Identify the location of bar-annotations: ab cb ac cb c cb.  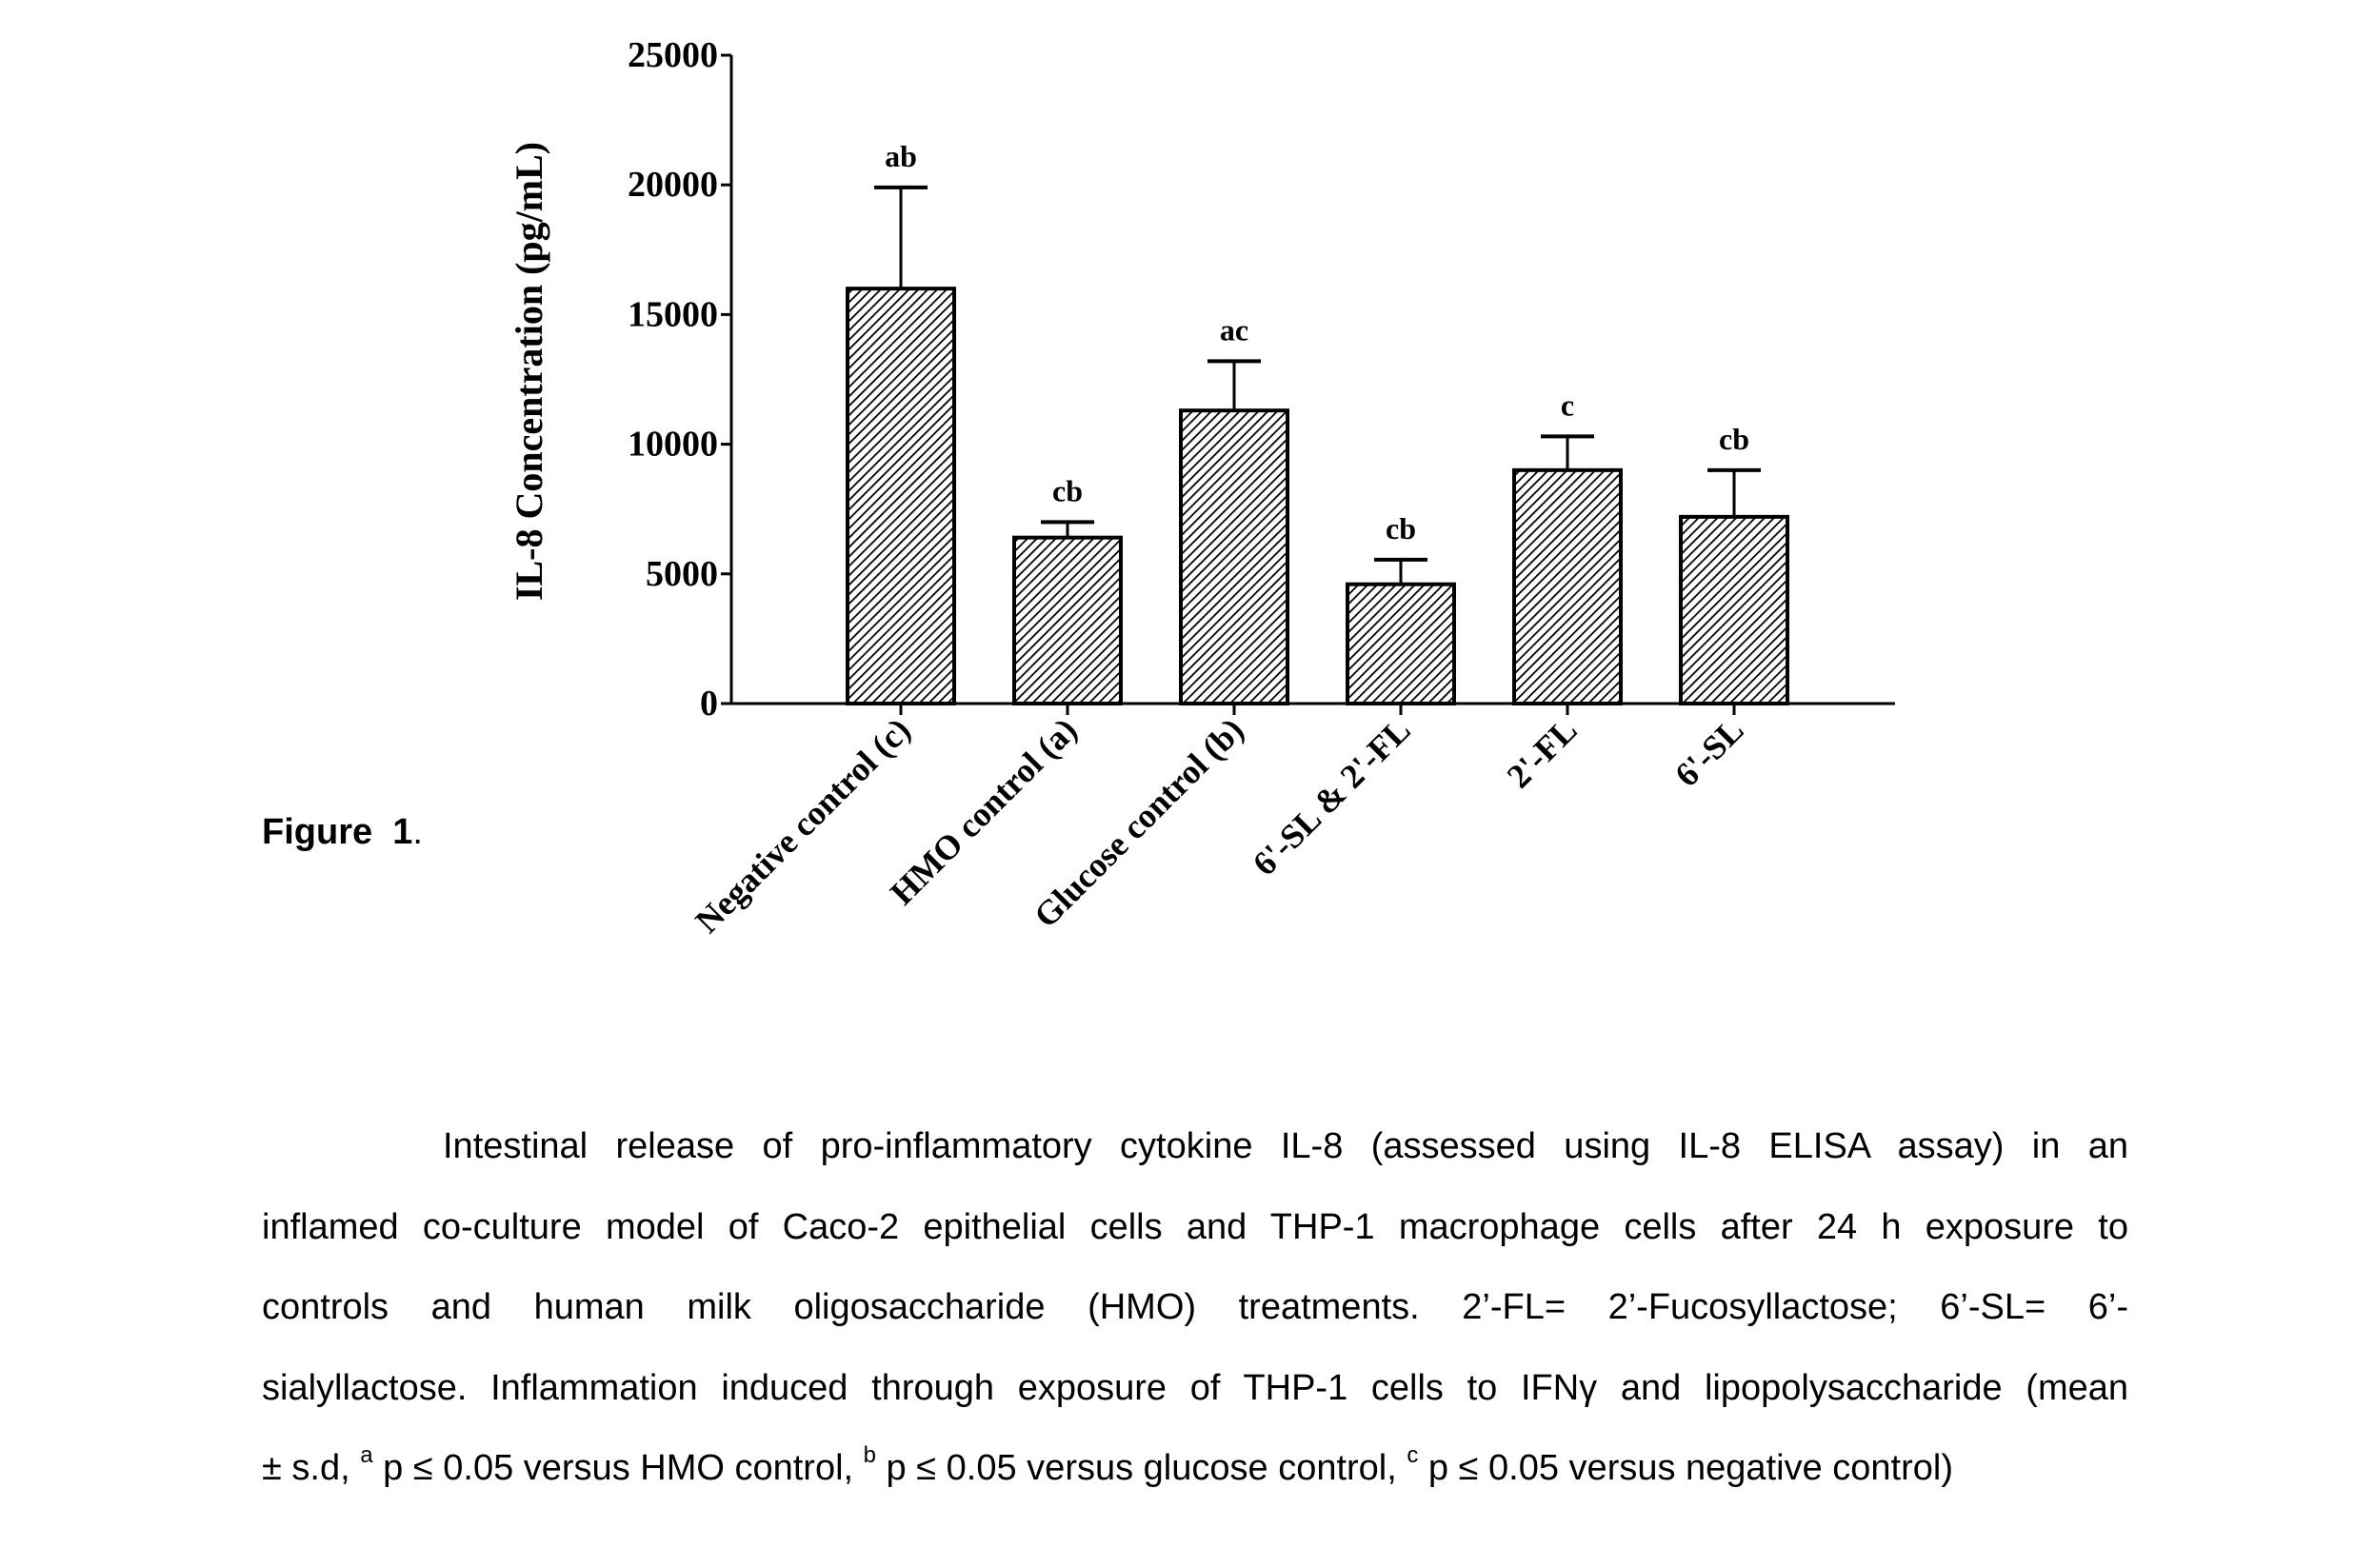
(1317, 342).